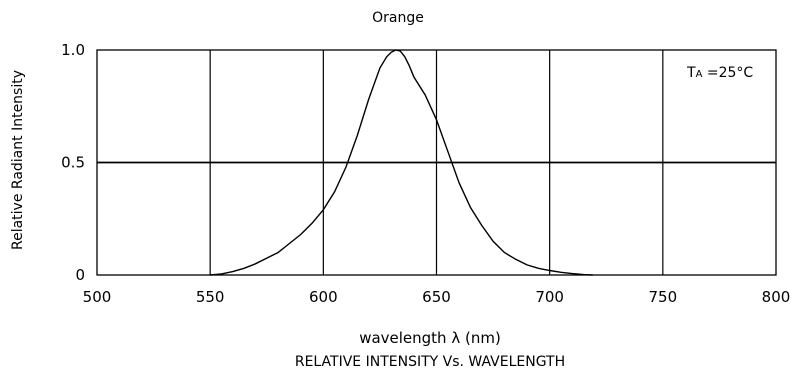 Image resolution: width=796 pixels, height=372 pixels. What do you see at coordinates (691, 73) in the screenshot?
I see `annotation-main: T` at bounding box center [691, 73].